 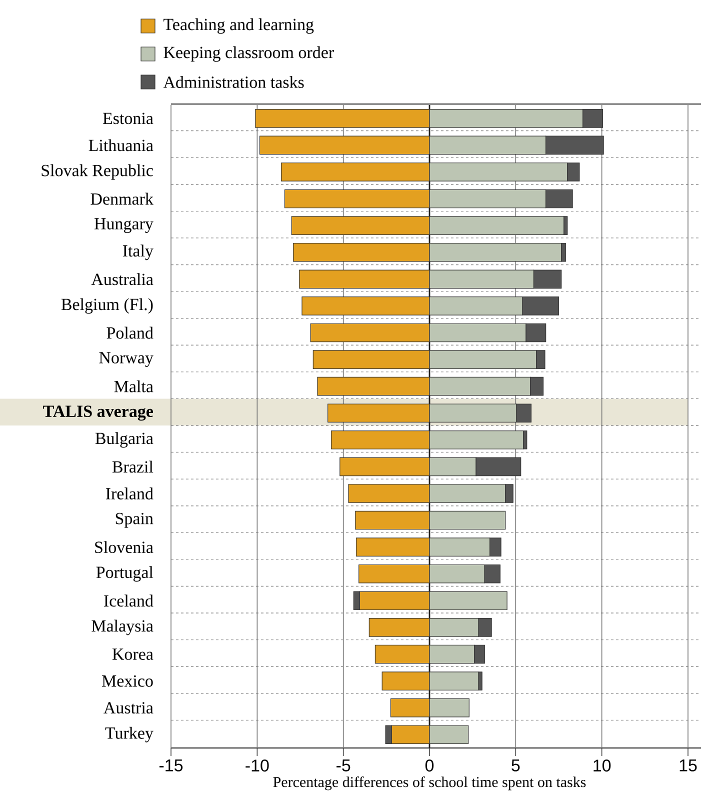 I want to click on y-tick-label: Malaysia, so click(x=123, y=628).